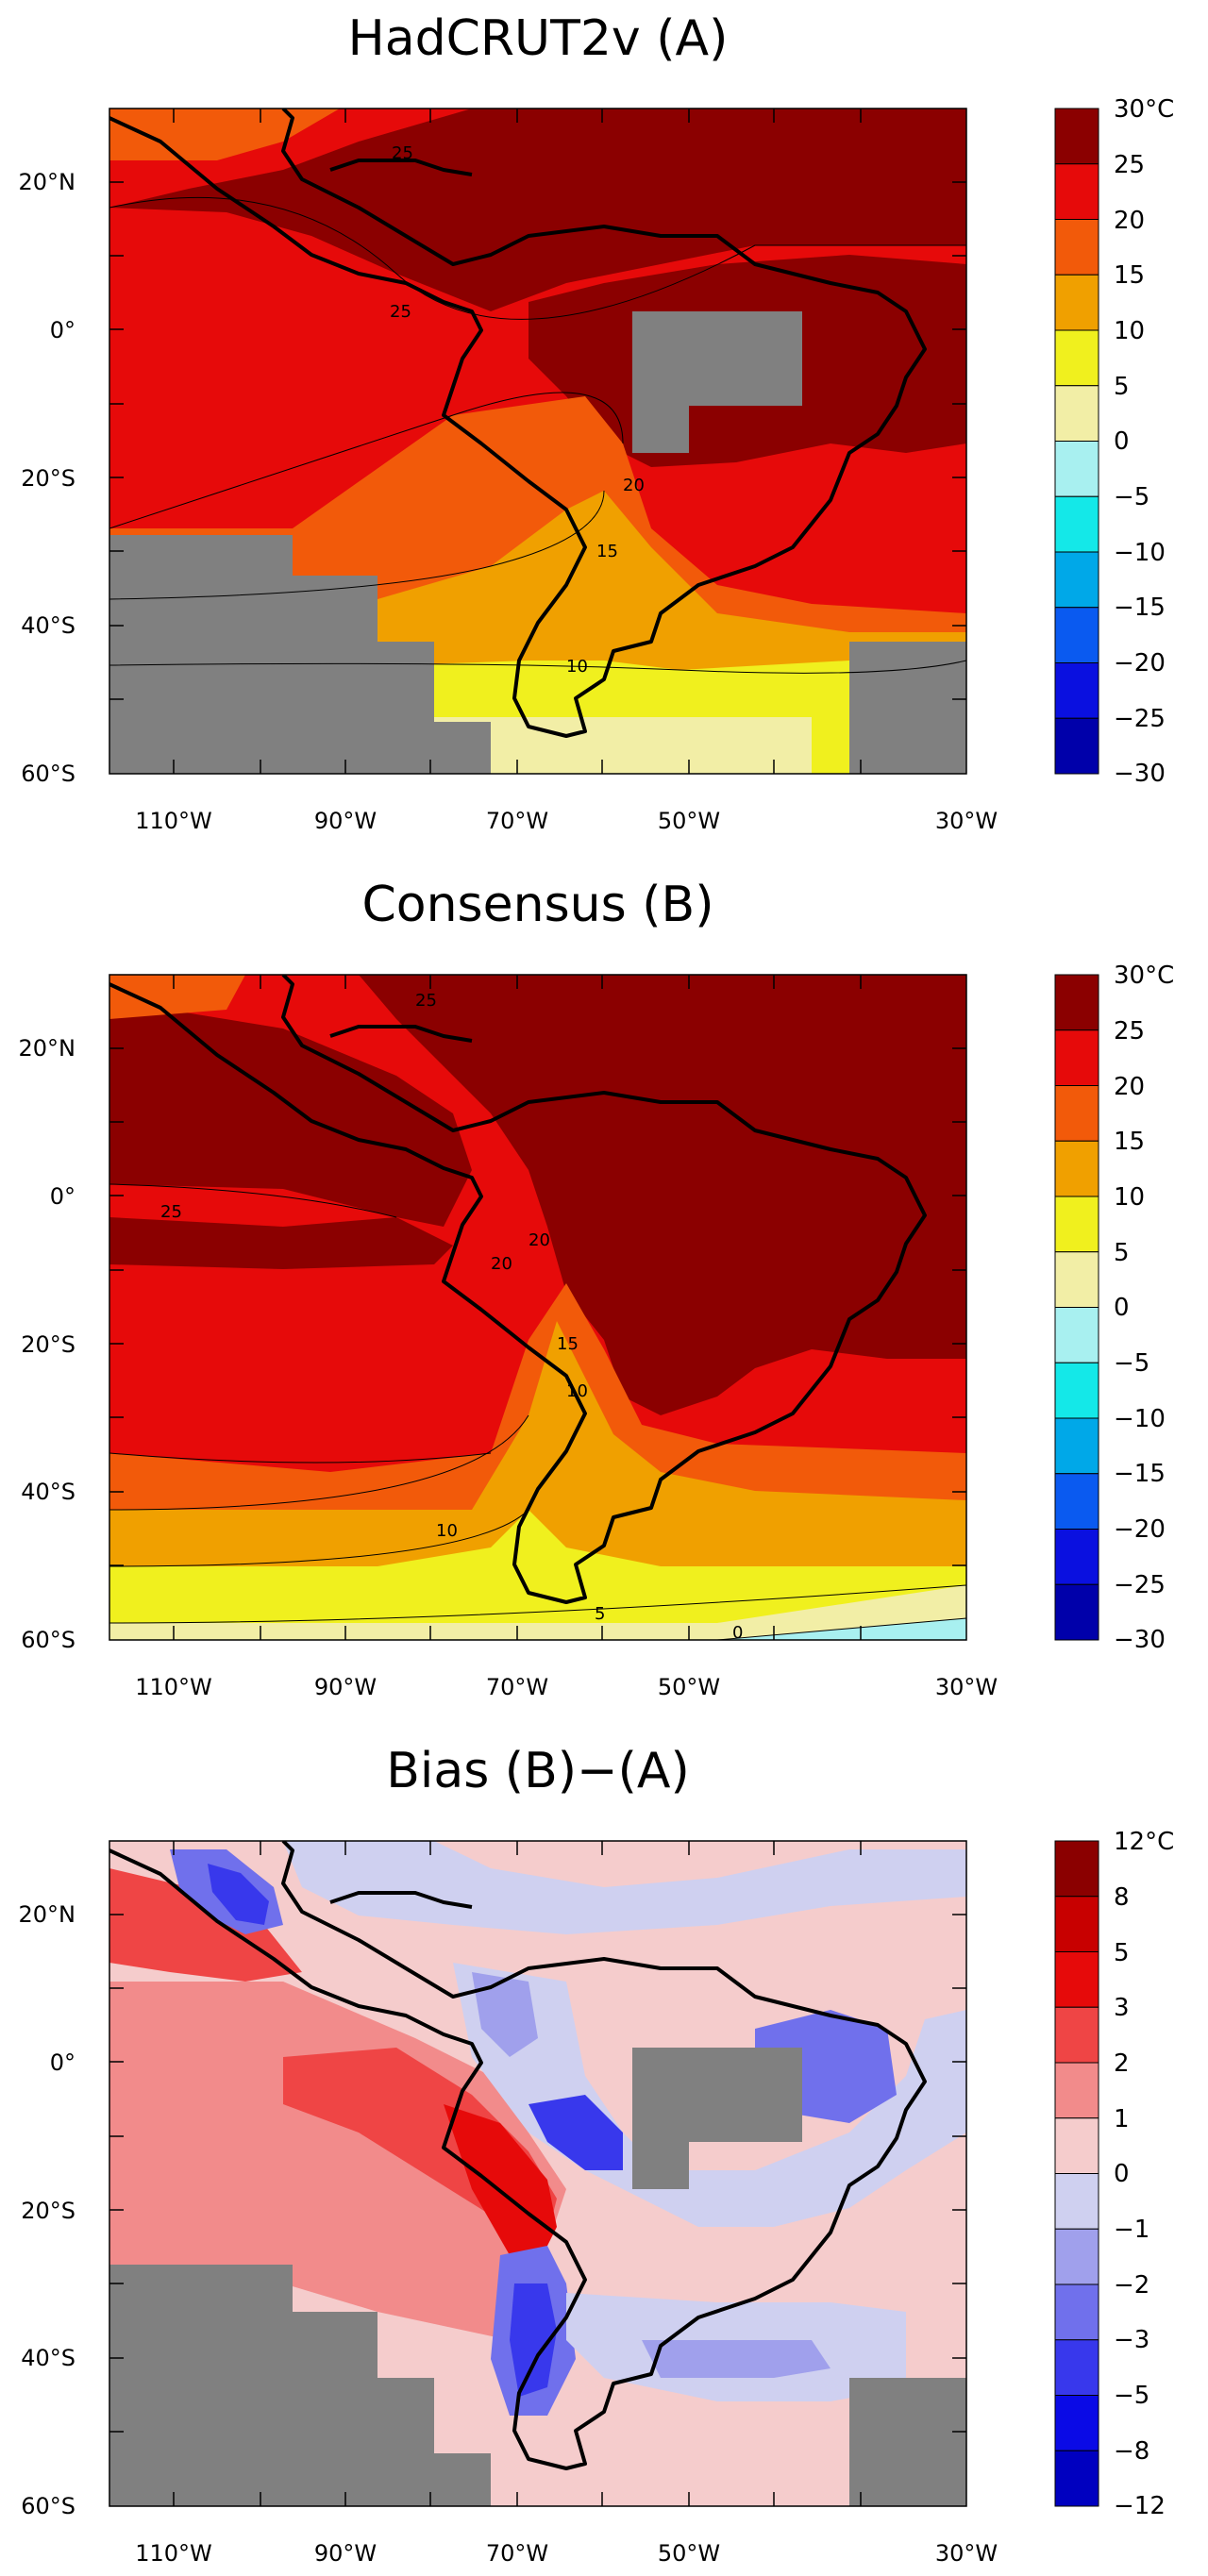  I want to click on lat-label: 60°S, so click(48, 1640).